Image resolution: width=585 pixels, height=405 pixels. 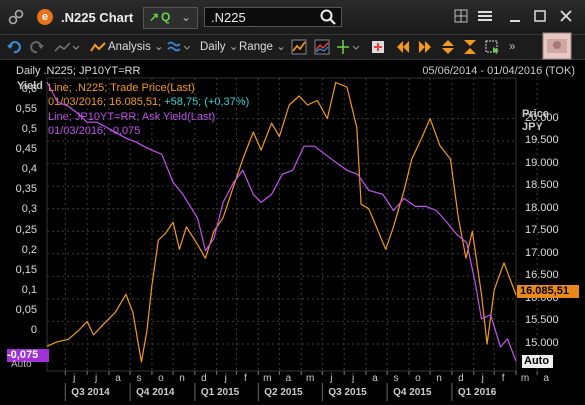 I want to click on legend-price-series: Line; .N225; Trade Price(Last), so click(x=121, y=88).